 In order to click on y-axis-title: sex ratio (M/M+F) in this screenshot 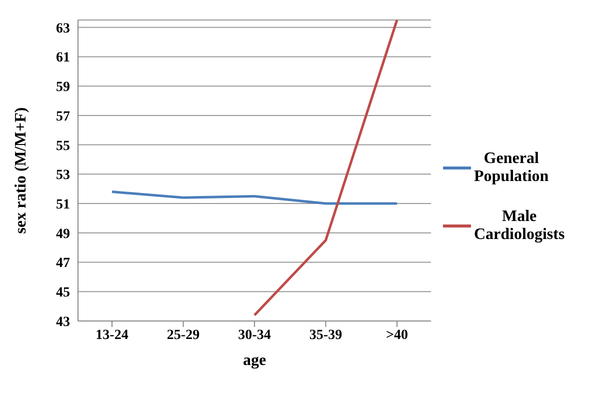, I will do `click(21, 170)`.